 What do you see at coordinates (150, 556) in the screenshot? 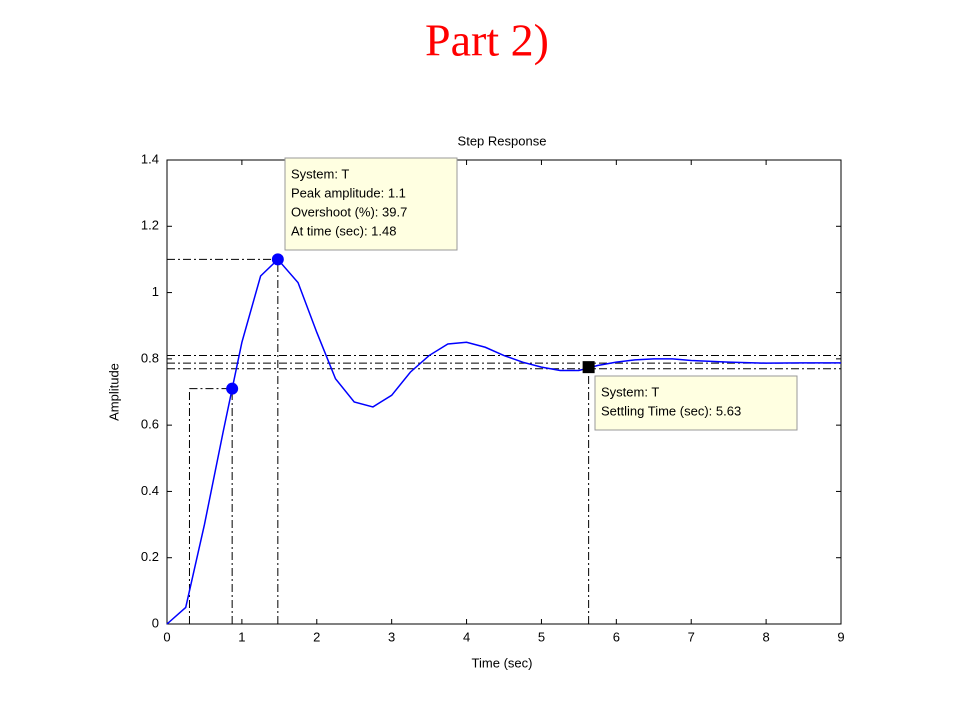
I see `y-tick-label: 0.2` at bounding box center [150, 556].